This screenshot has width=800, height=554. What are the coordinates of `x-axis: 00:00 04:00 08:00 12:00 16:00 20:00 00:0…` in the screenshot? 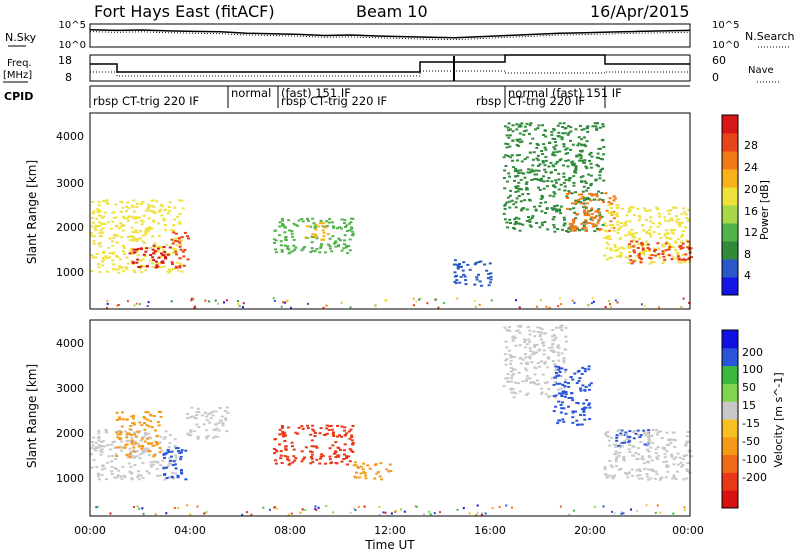 It's located at (389, 538).